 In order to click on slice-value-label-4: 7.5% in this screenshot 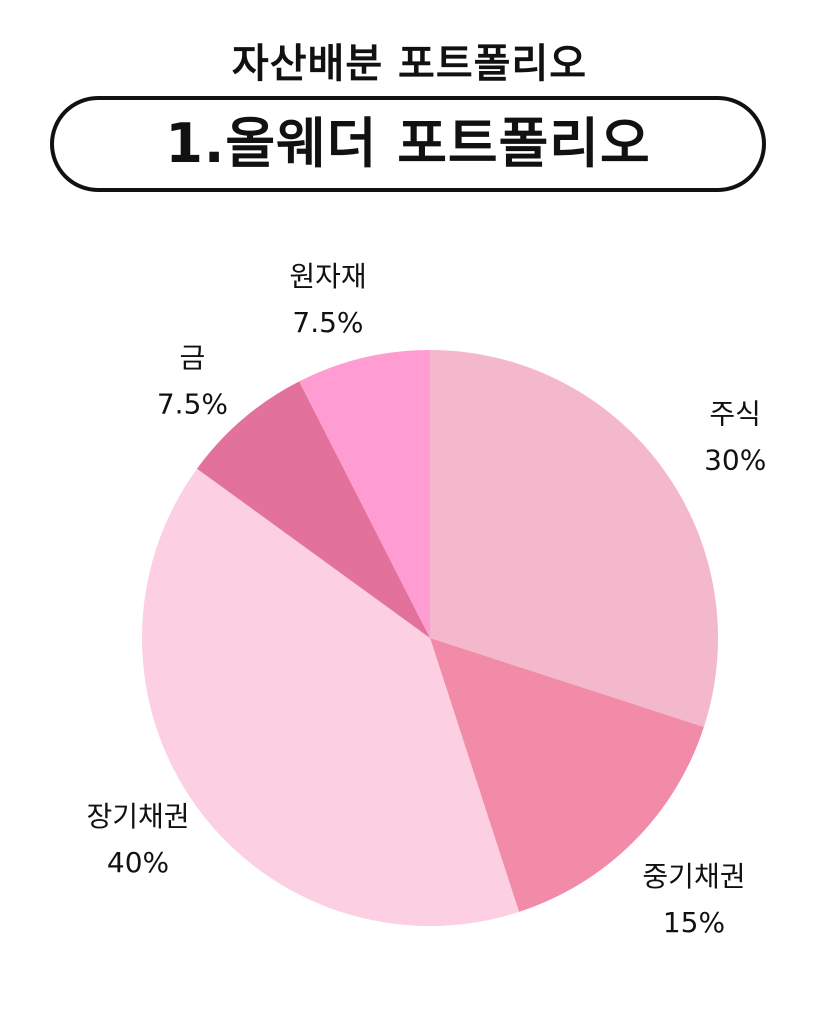, I will do `click(192, 403)`.